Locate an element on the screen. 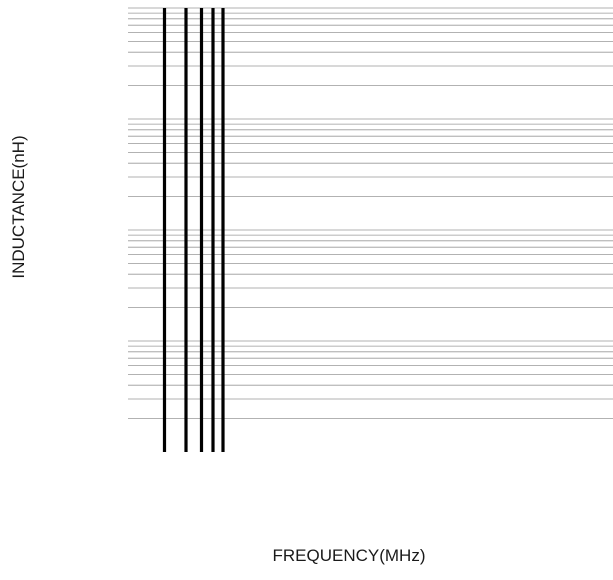 The image size is (613, 580). vertical-axis-lines is located at coordinates (193, 230).